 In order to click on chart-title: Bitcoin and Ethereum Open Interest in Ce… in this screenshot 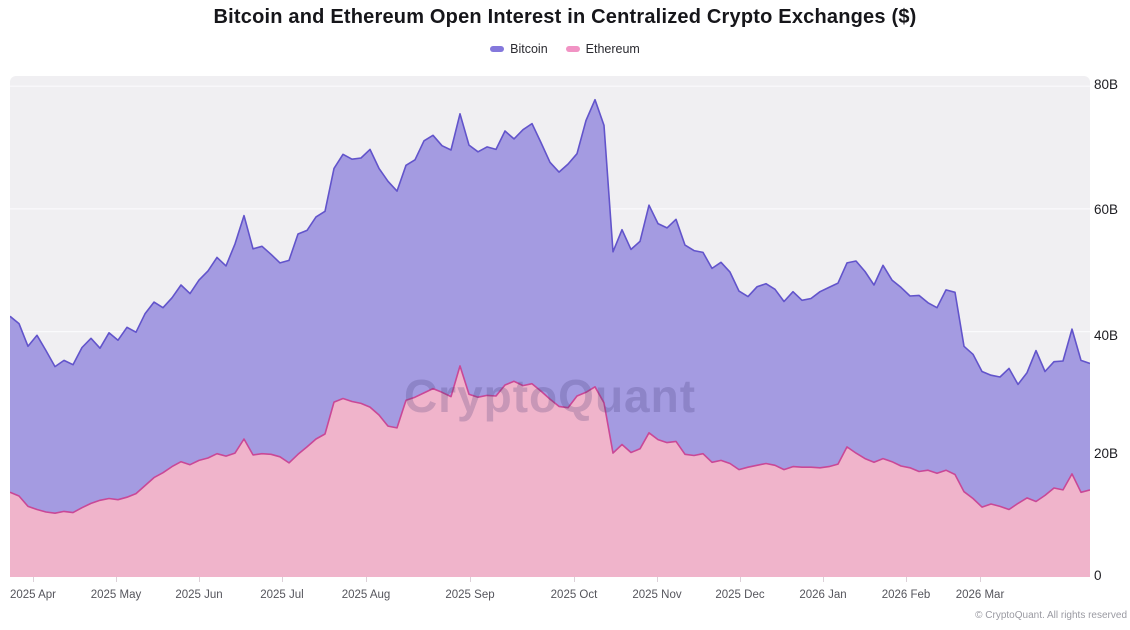, I will do `click(565, 17)`.